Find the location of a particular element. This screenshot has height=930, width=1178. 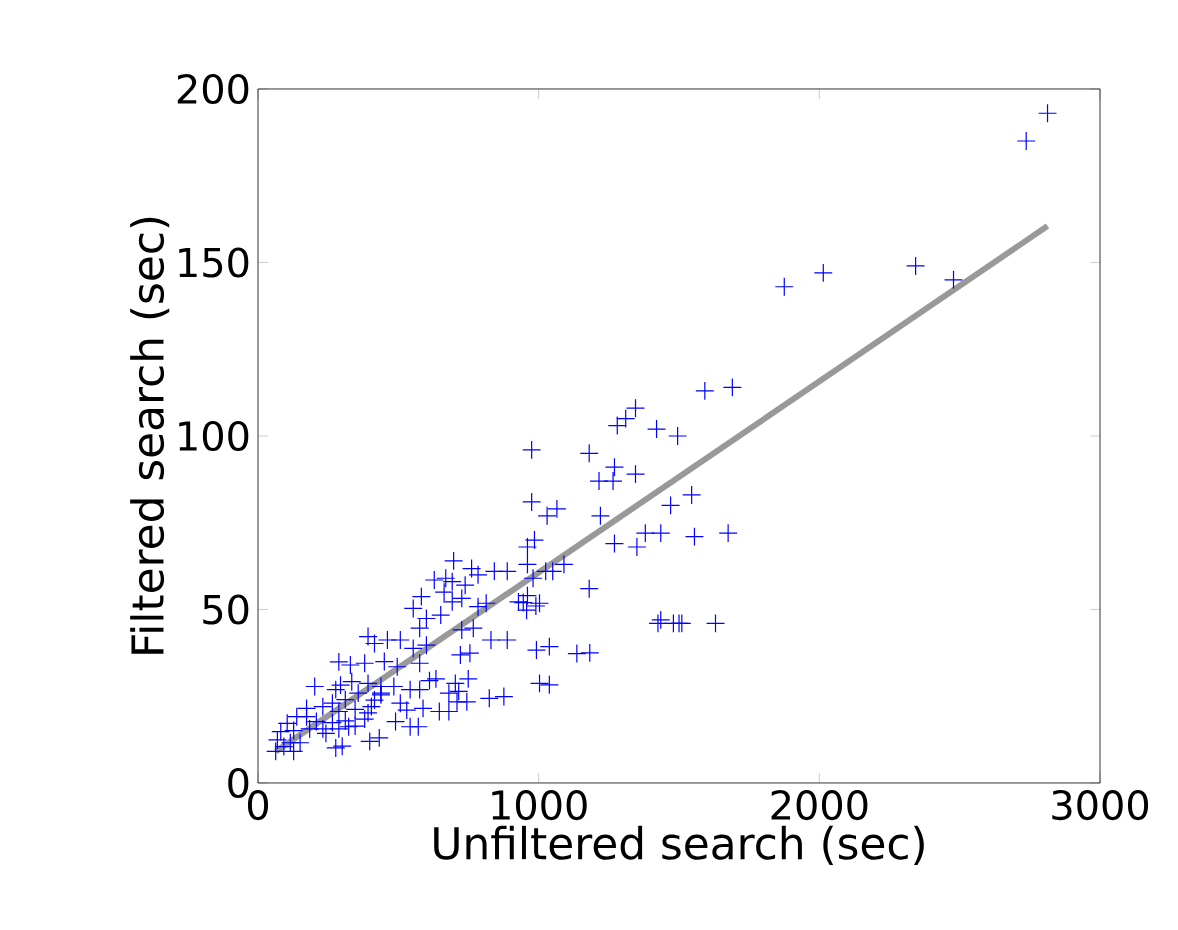

y-tick-label: 0 is located at coordinates (238, 783).